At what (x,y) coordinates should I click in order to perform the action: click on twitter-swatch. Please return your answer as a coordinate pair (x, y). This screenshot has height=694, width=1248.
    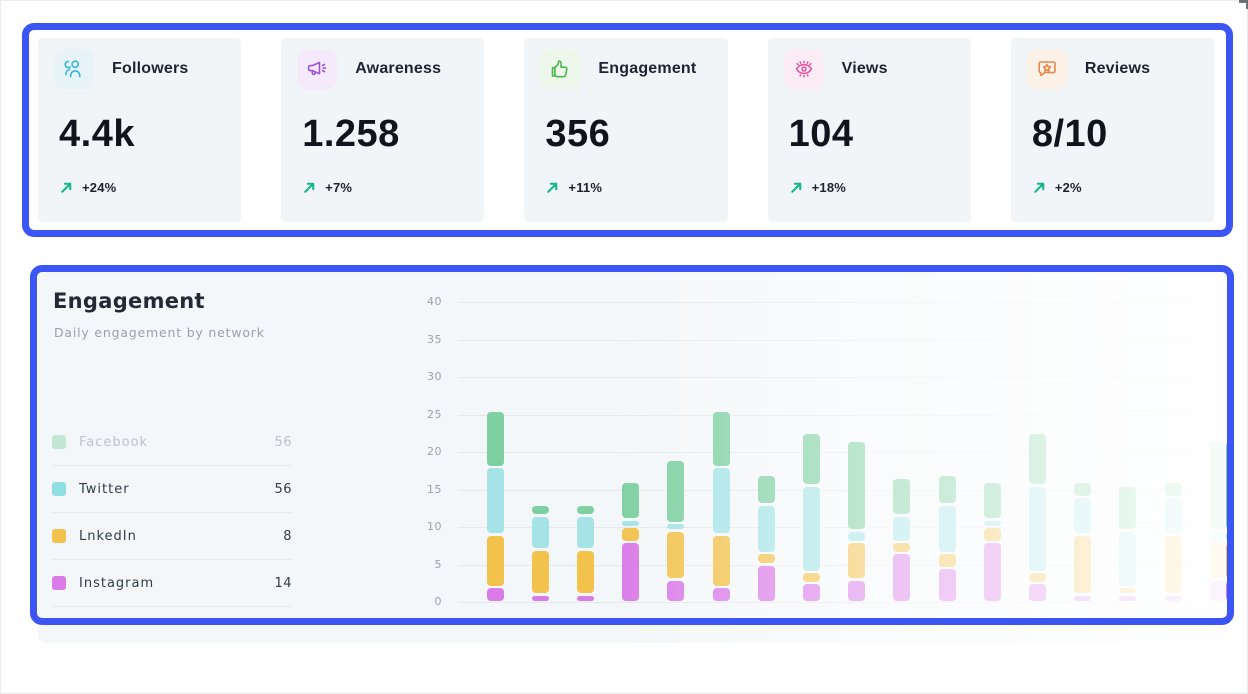
    Looking at the image, I should click on (59, 489).